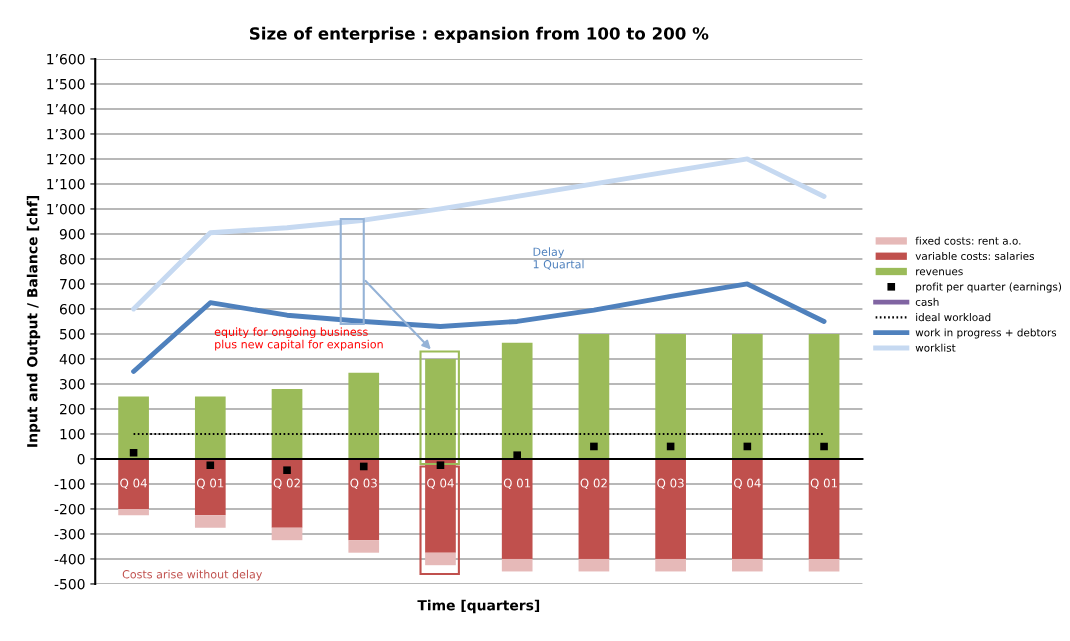  What do you see at coordinates (953, 317) in the screenshot?
I see `legend-label: ideal workload` at bounding box center [953, 317].